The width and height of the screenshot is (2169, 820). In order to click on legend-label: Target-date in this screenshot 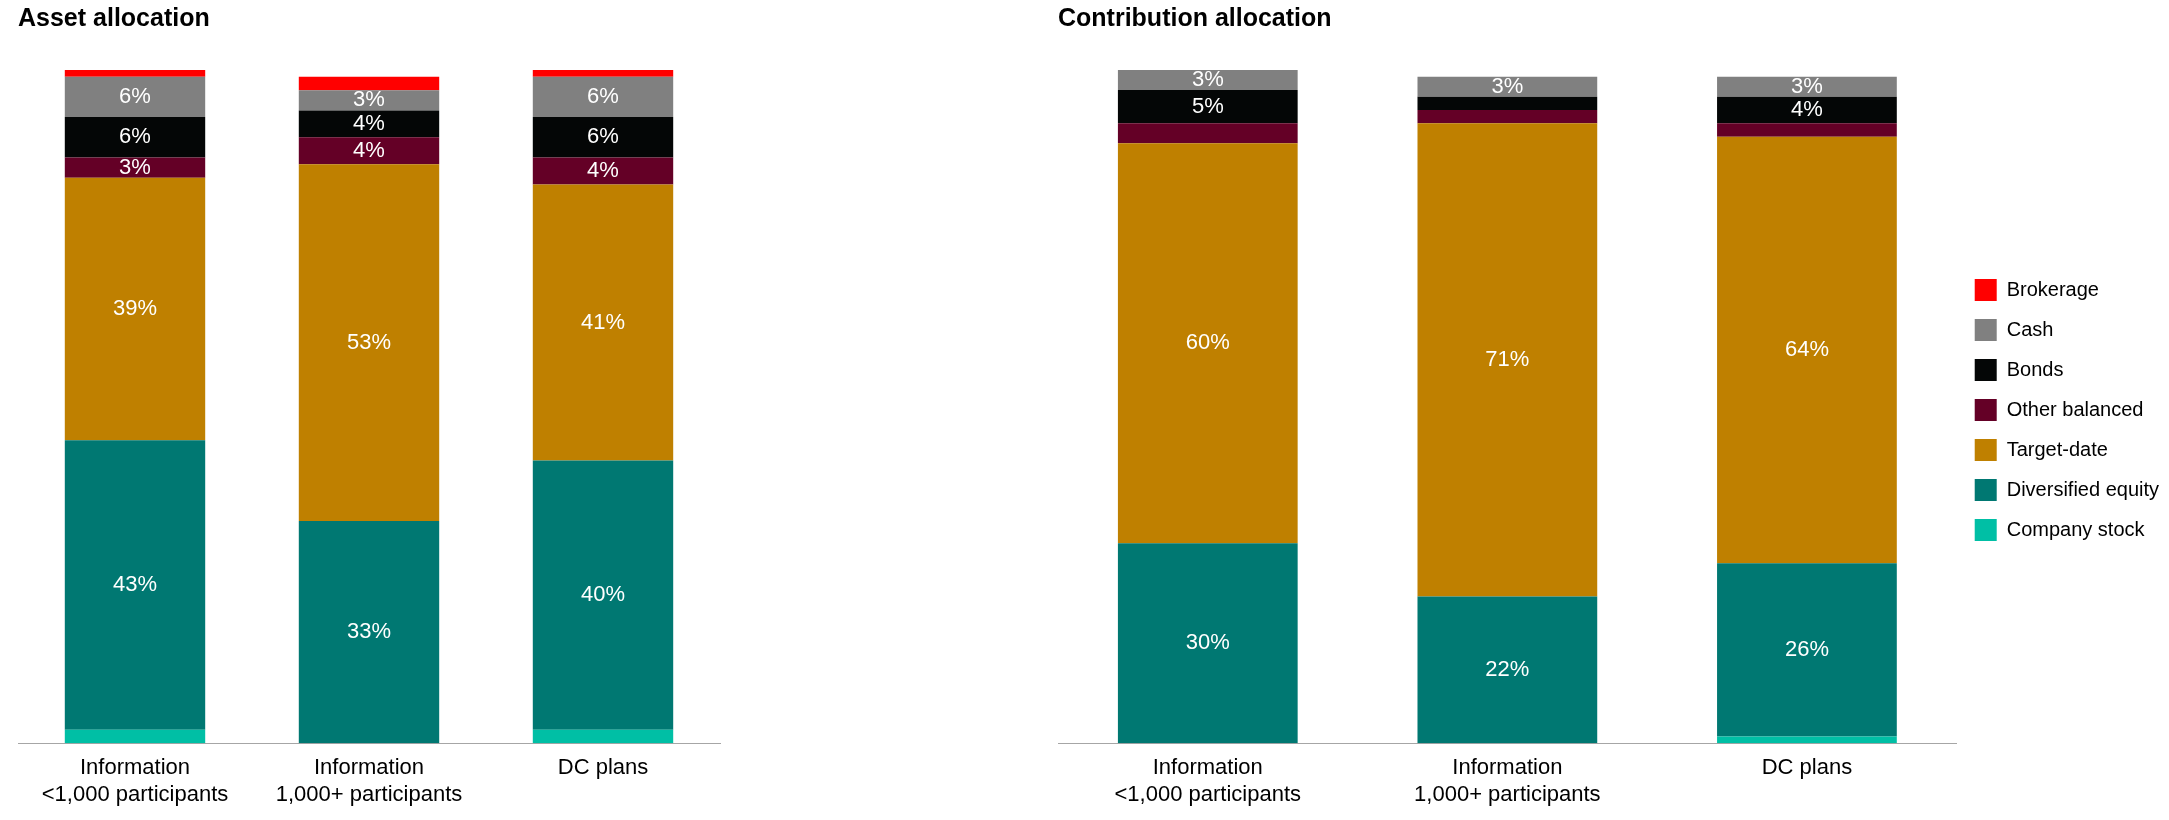, I will do `click(2057, 448)`.